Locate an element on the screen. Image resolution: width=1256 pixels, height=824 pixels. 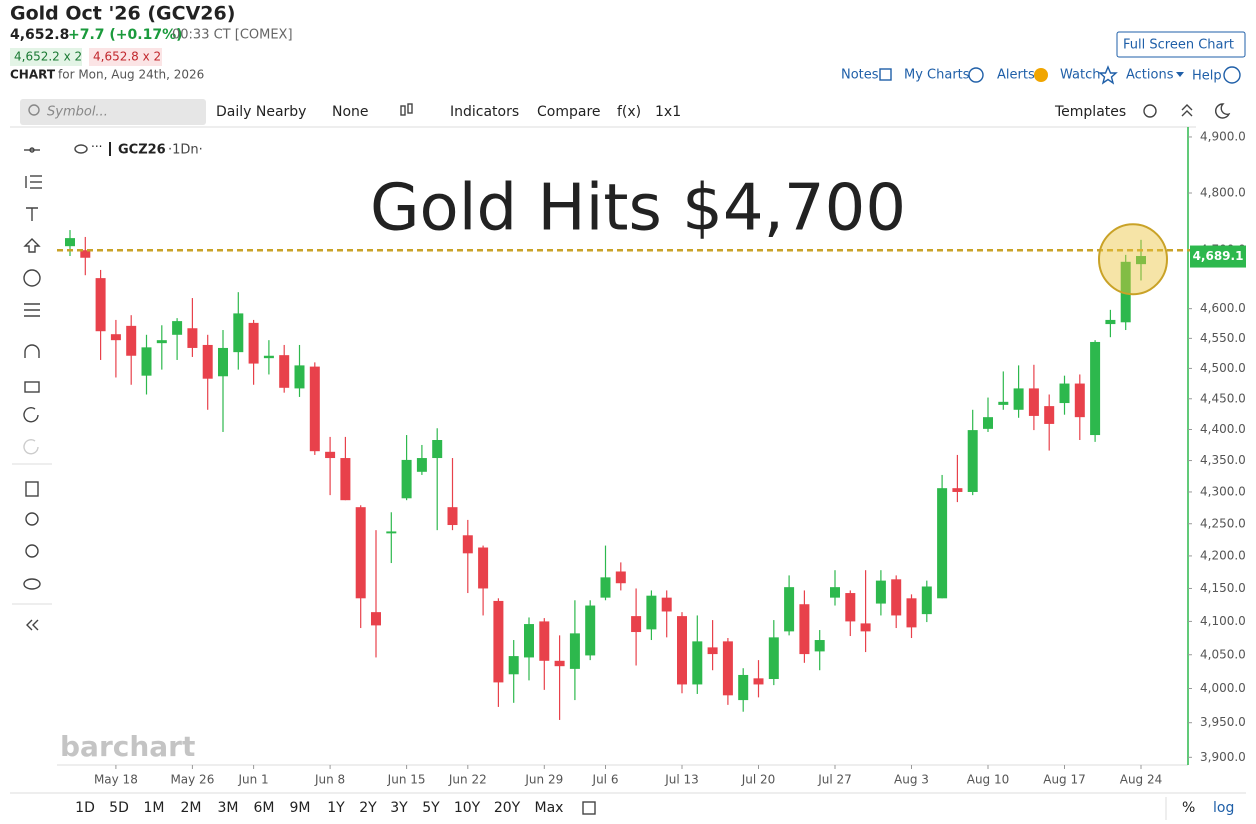
period-button: 3Y is located at coordinates (399, 808).